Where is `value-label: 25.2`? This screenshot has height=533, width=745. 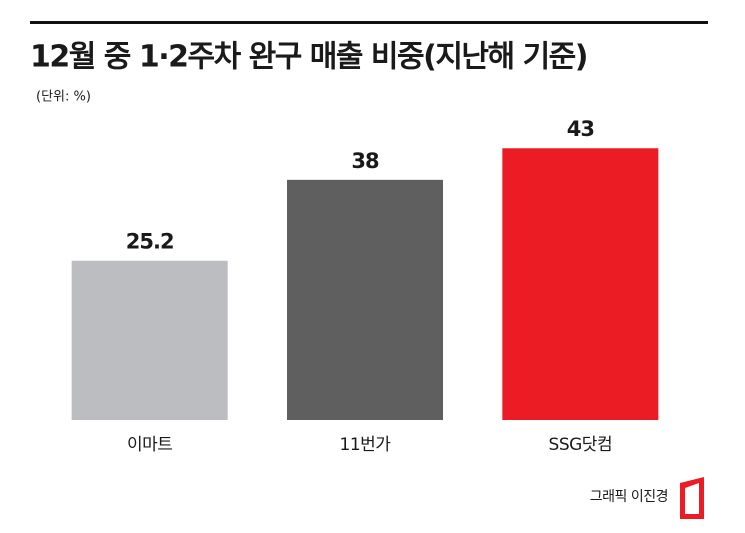
value-label: 25.2 is located at coordinates (150, 242).